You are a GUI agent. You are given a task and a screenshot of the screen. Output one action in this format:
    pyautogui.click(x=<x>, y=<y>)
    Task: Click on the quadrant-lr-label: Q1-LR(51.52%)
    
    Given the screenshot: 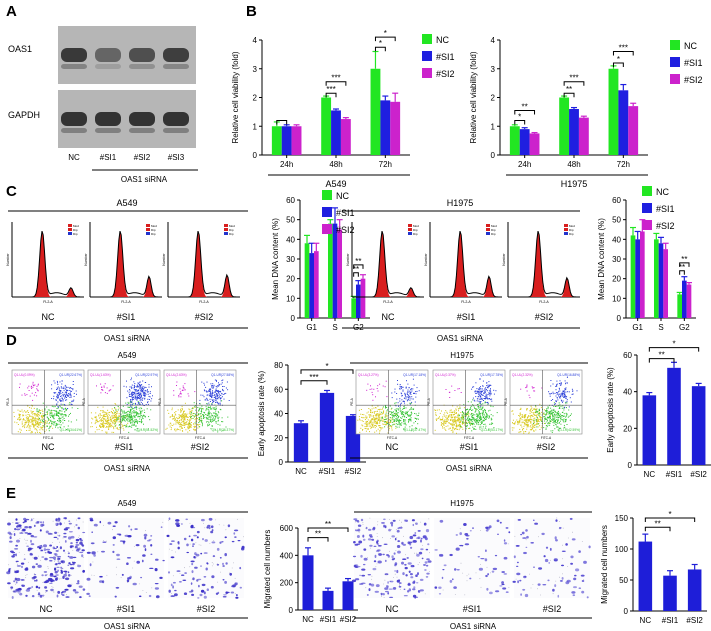 What is the action you would take?
    pyautogui.click(x=147, y=430)
    